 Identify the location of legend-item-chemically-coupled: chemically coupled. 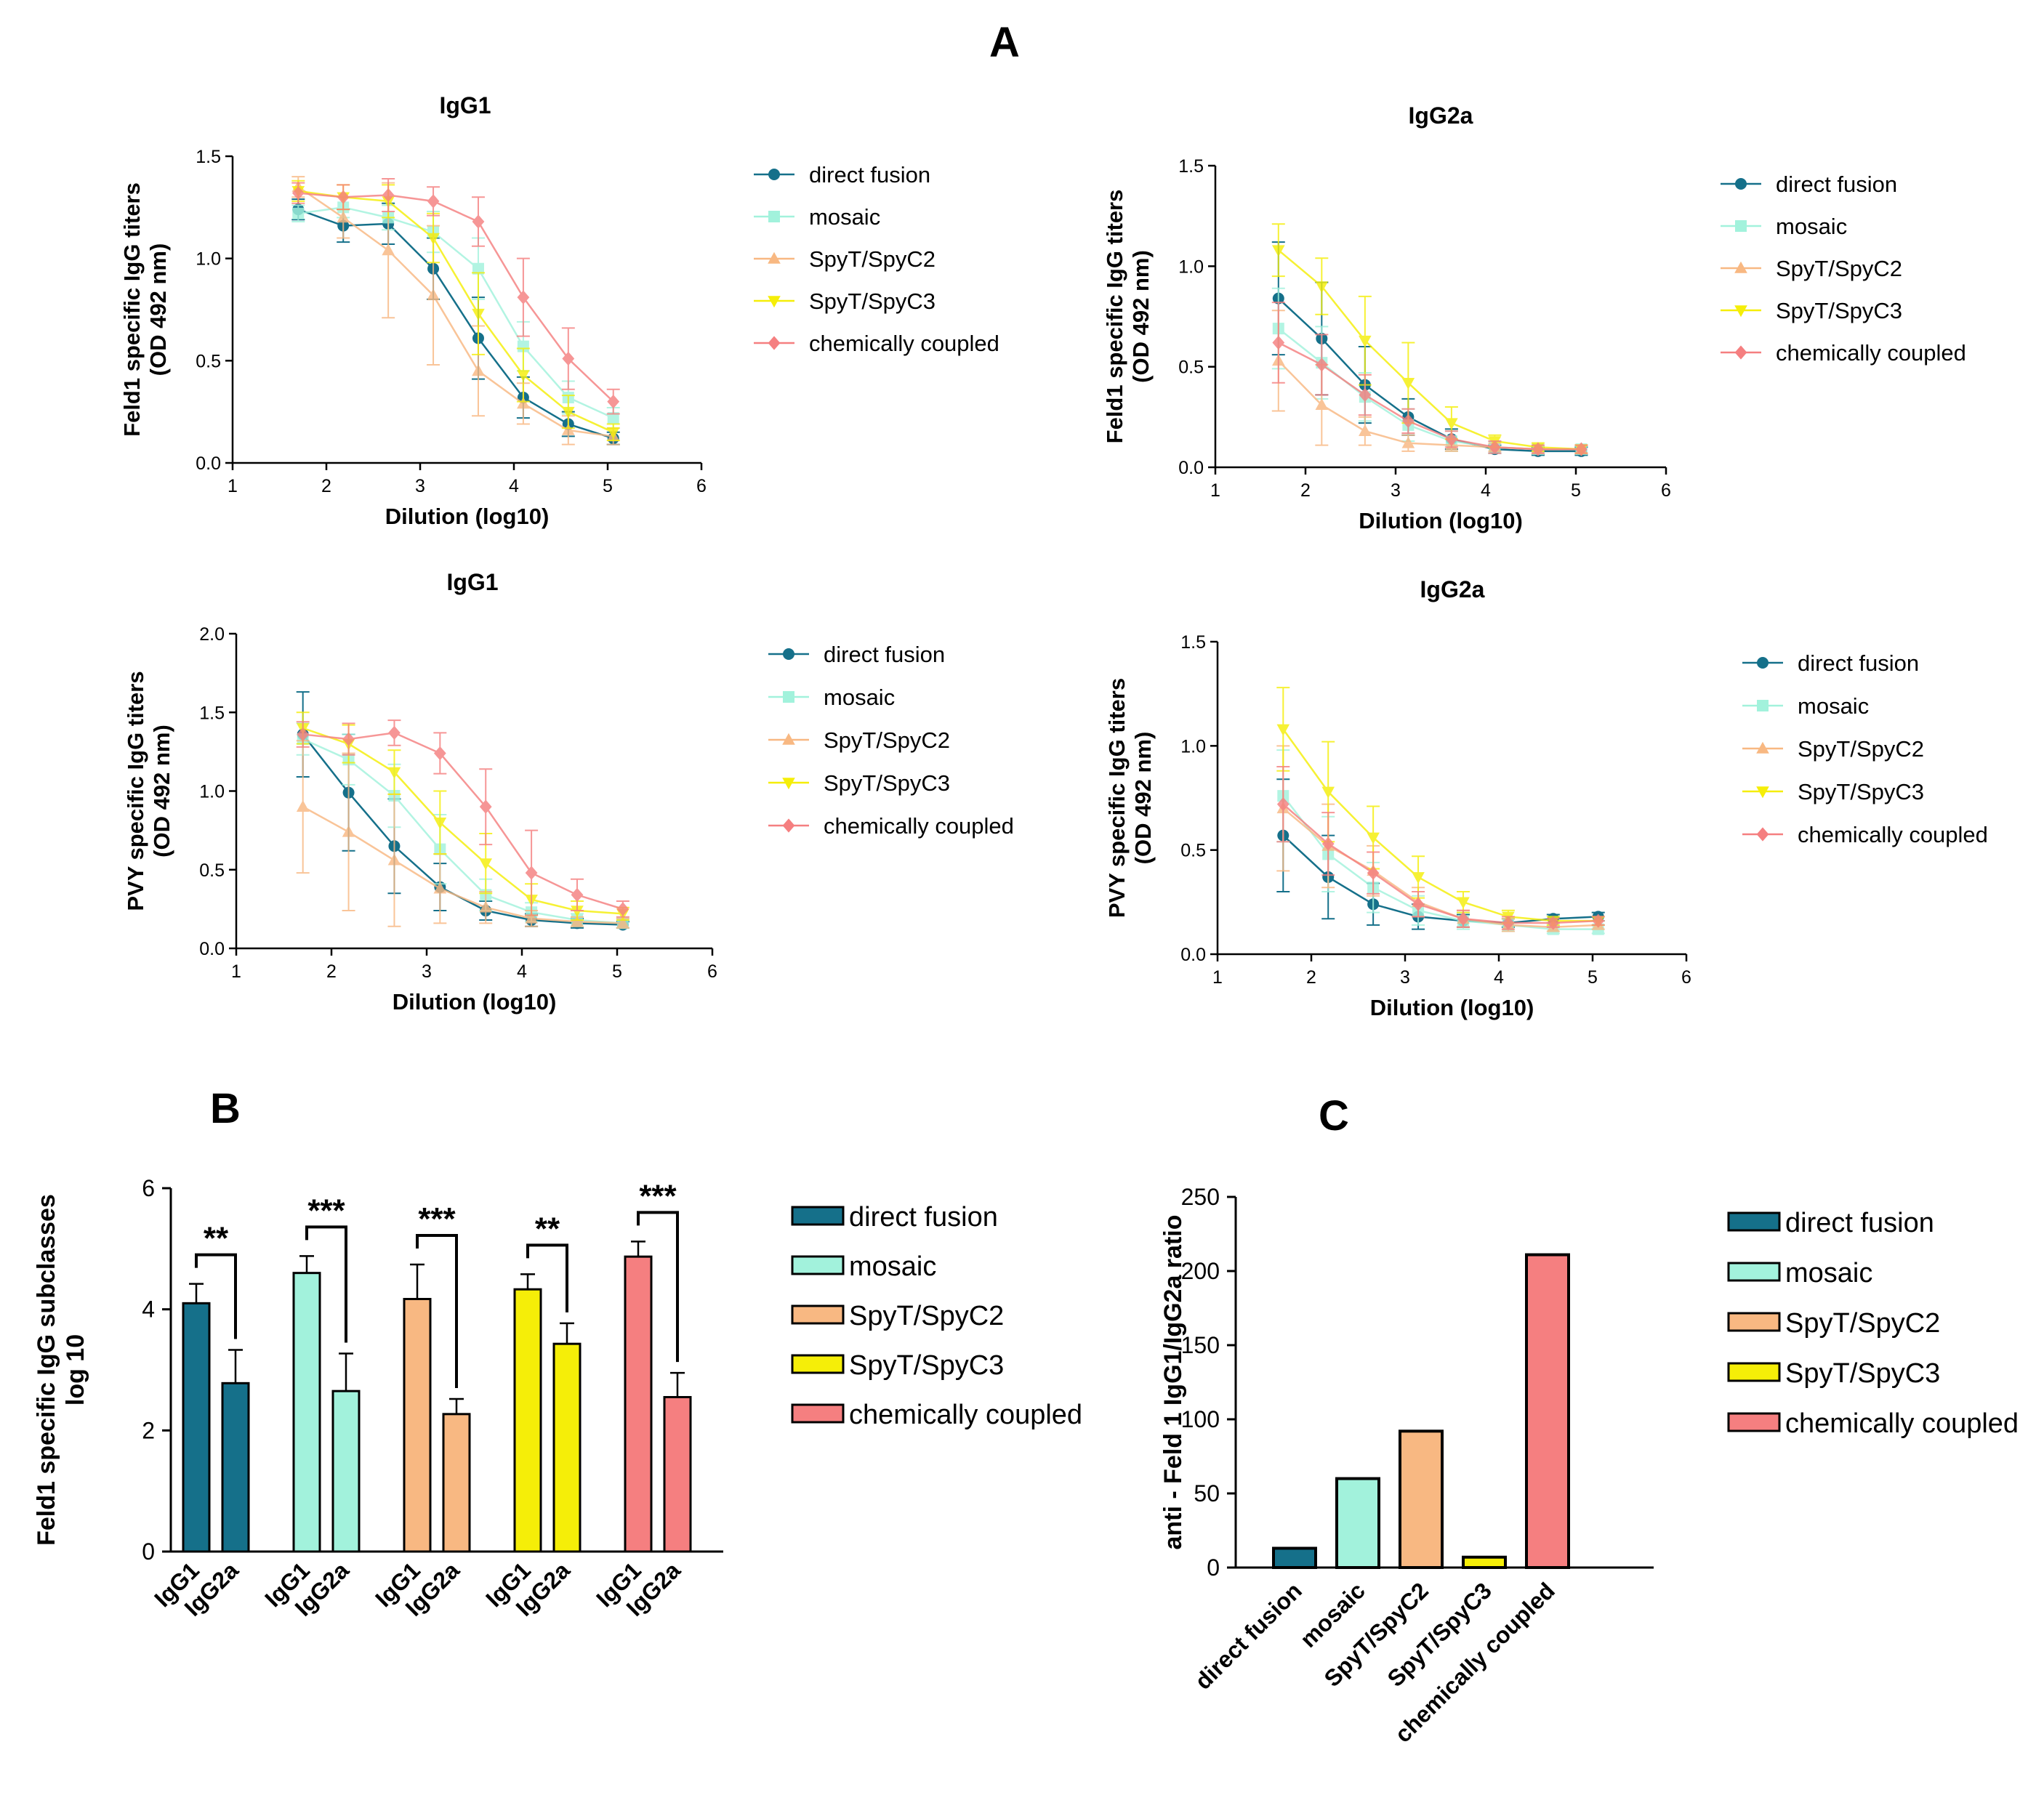
(1843, 353).